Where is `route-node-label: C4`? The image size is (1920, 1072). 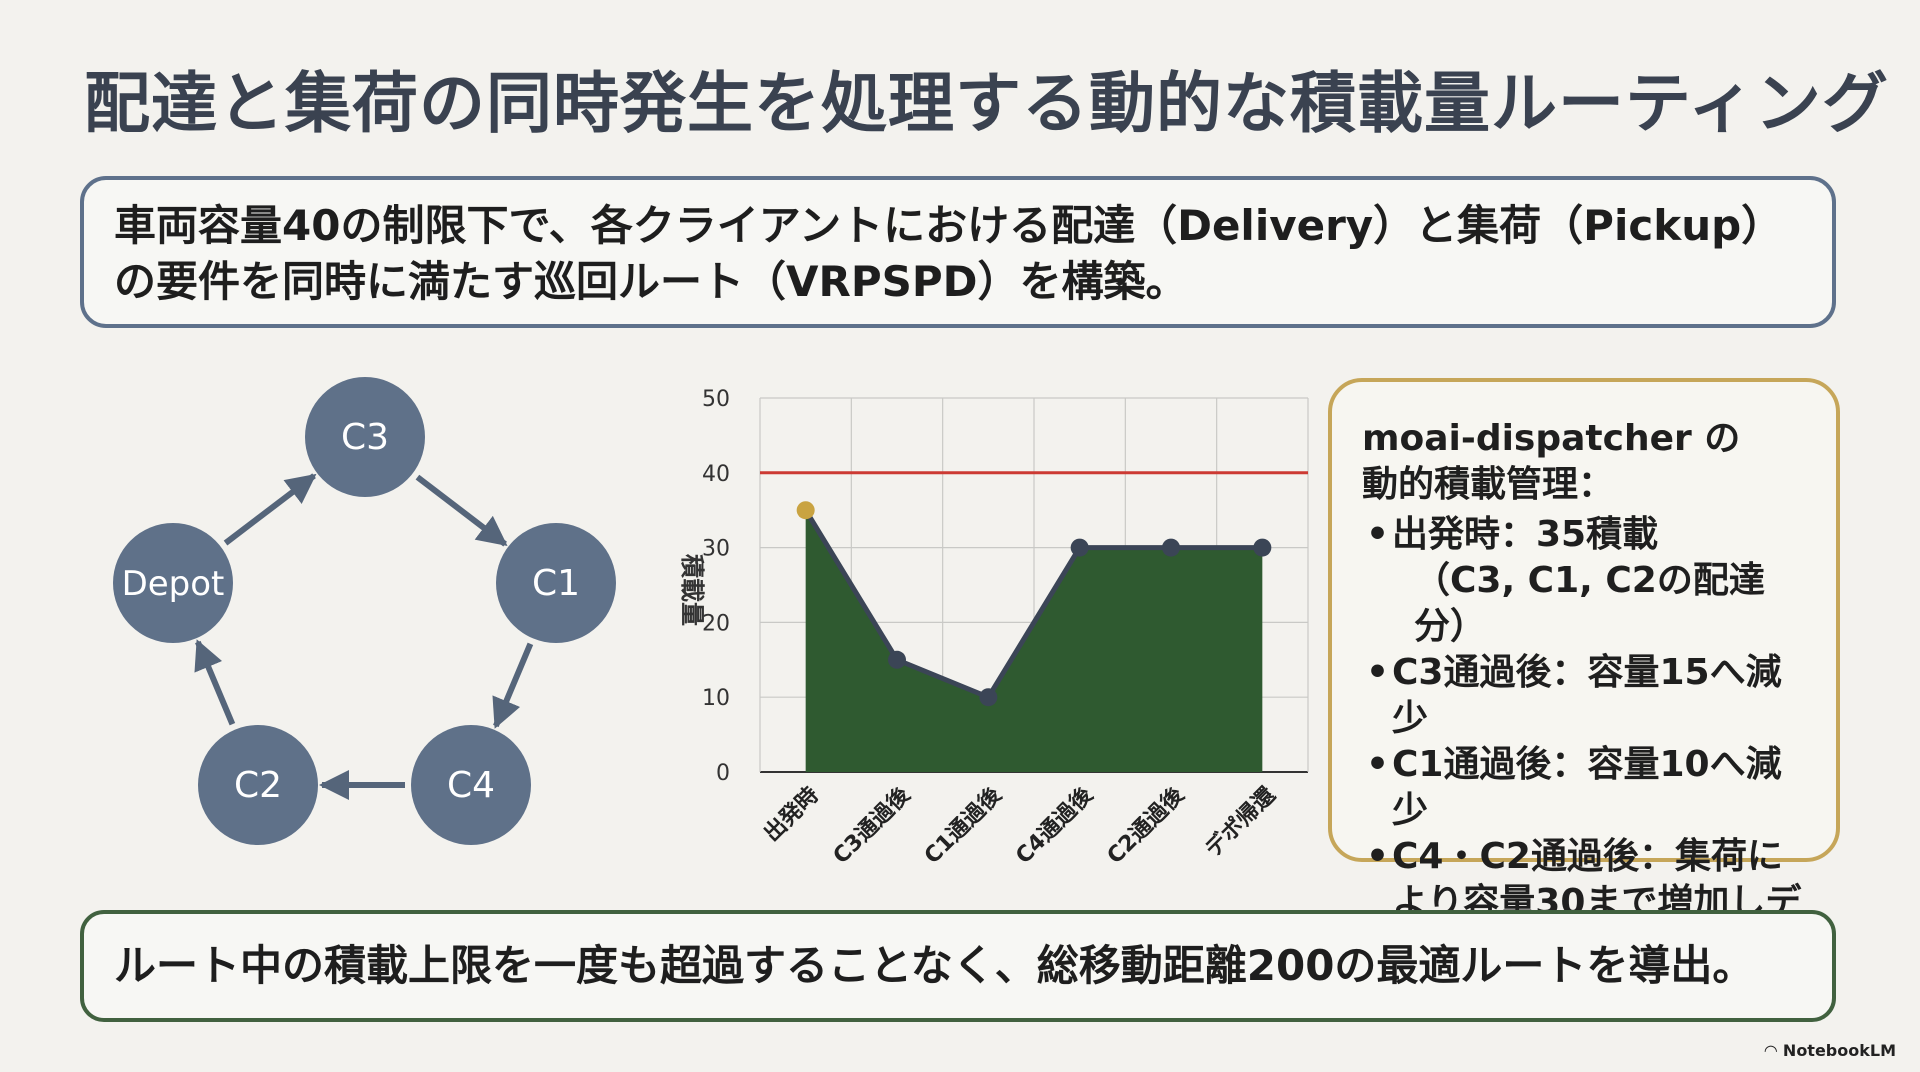
route-node-label: C4 is located at coordinates (471, 785).